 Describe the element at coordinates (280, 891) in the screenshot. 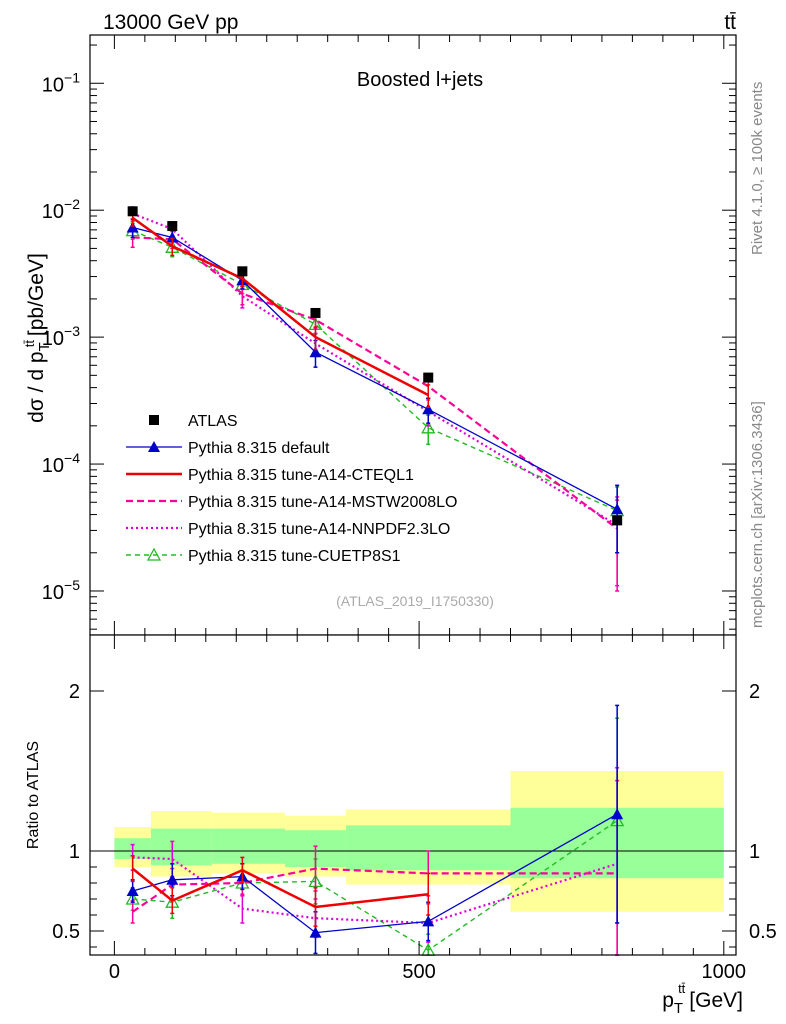

I see `ratio-series-cteql1` at that location.